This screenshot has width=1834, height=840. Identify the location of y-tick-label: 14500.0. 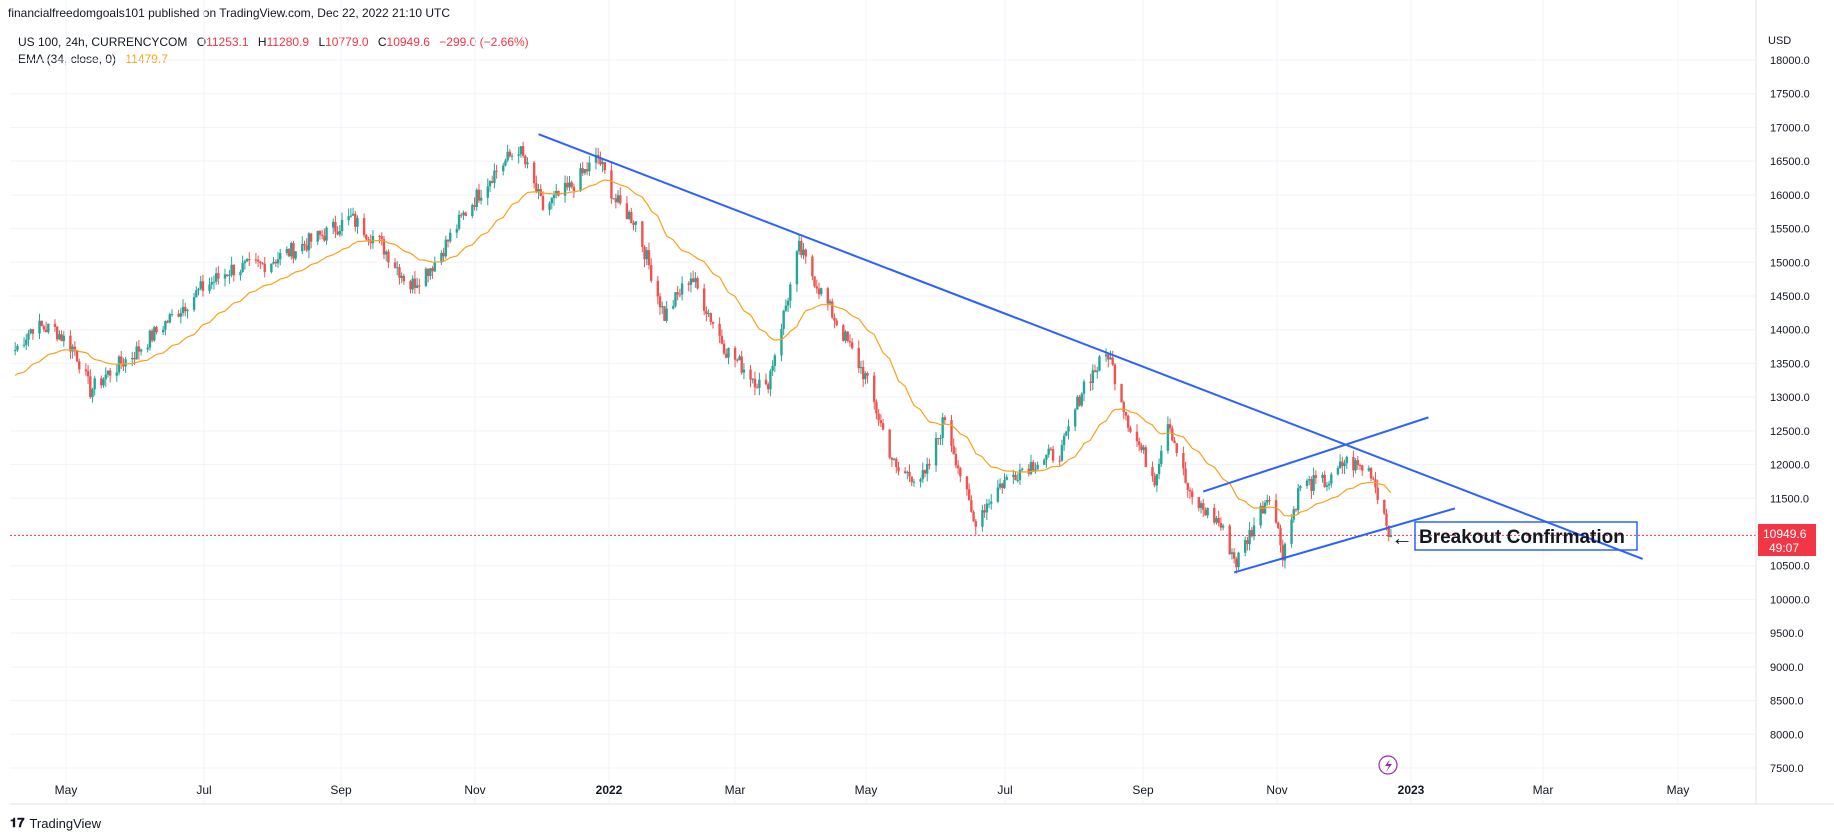
(1790, 297).